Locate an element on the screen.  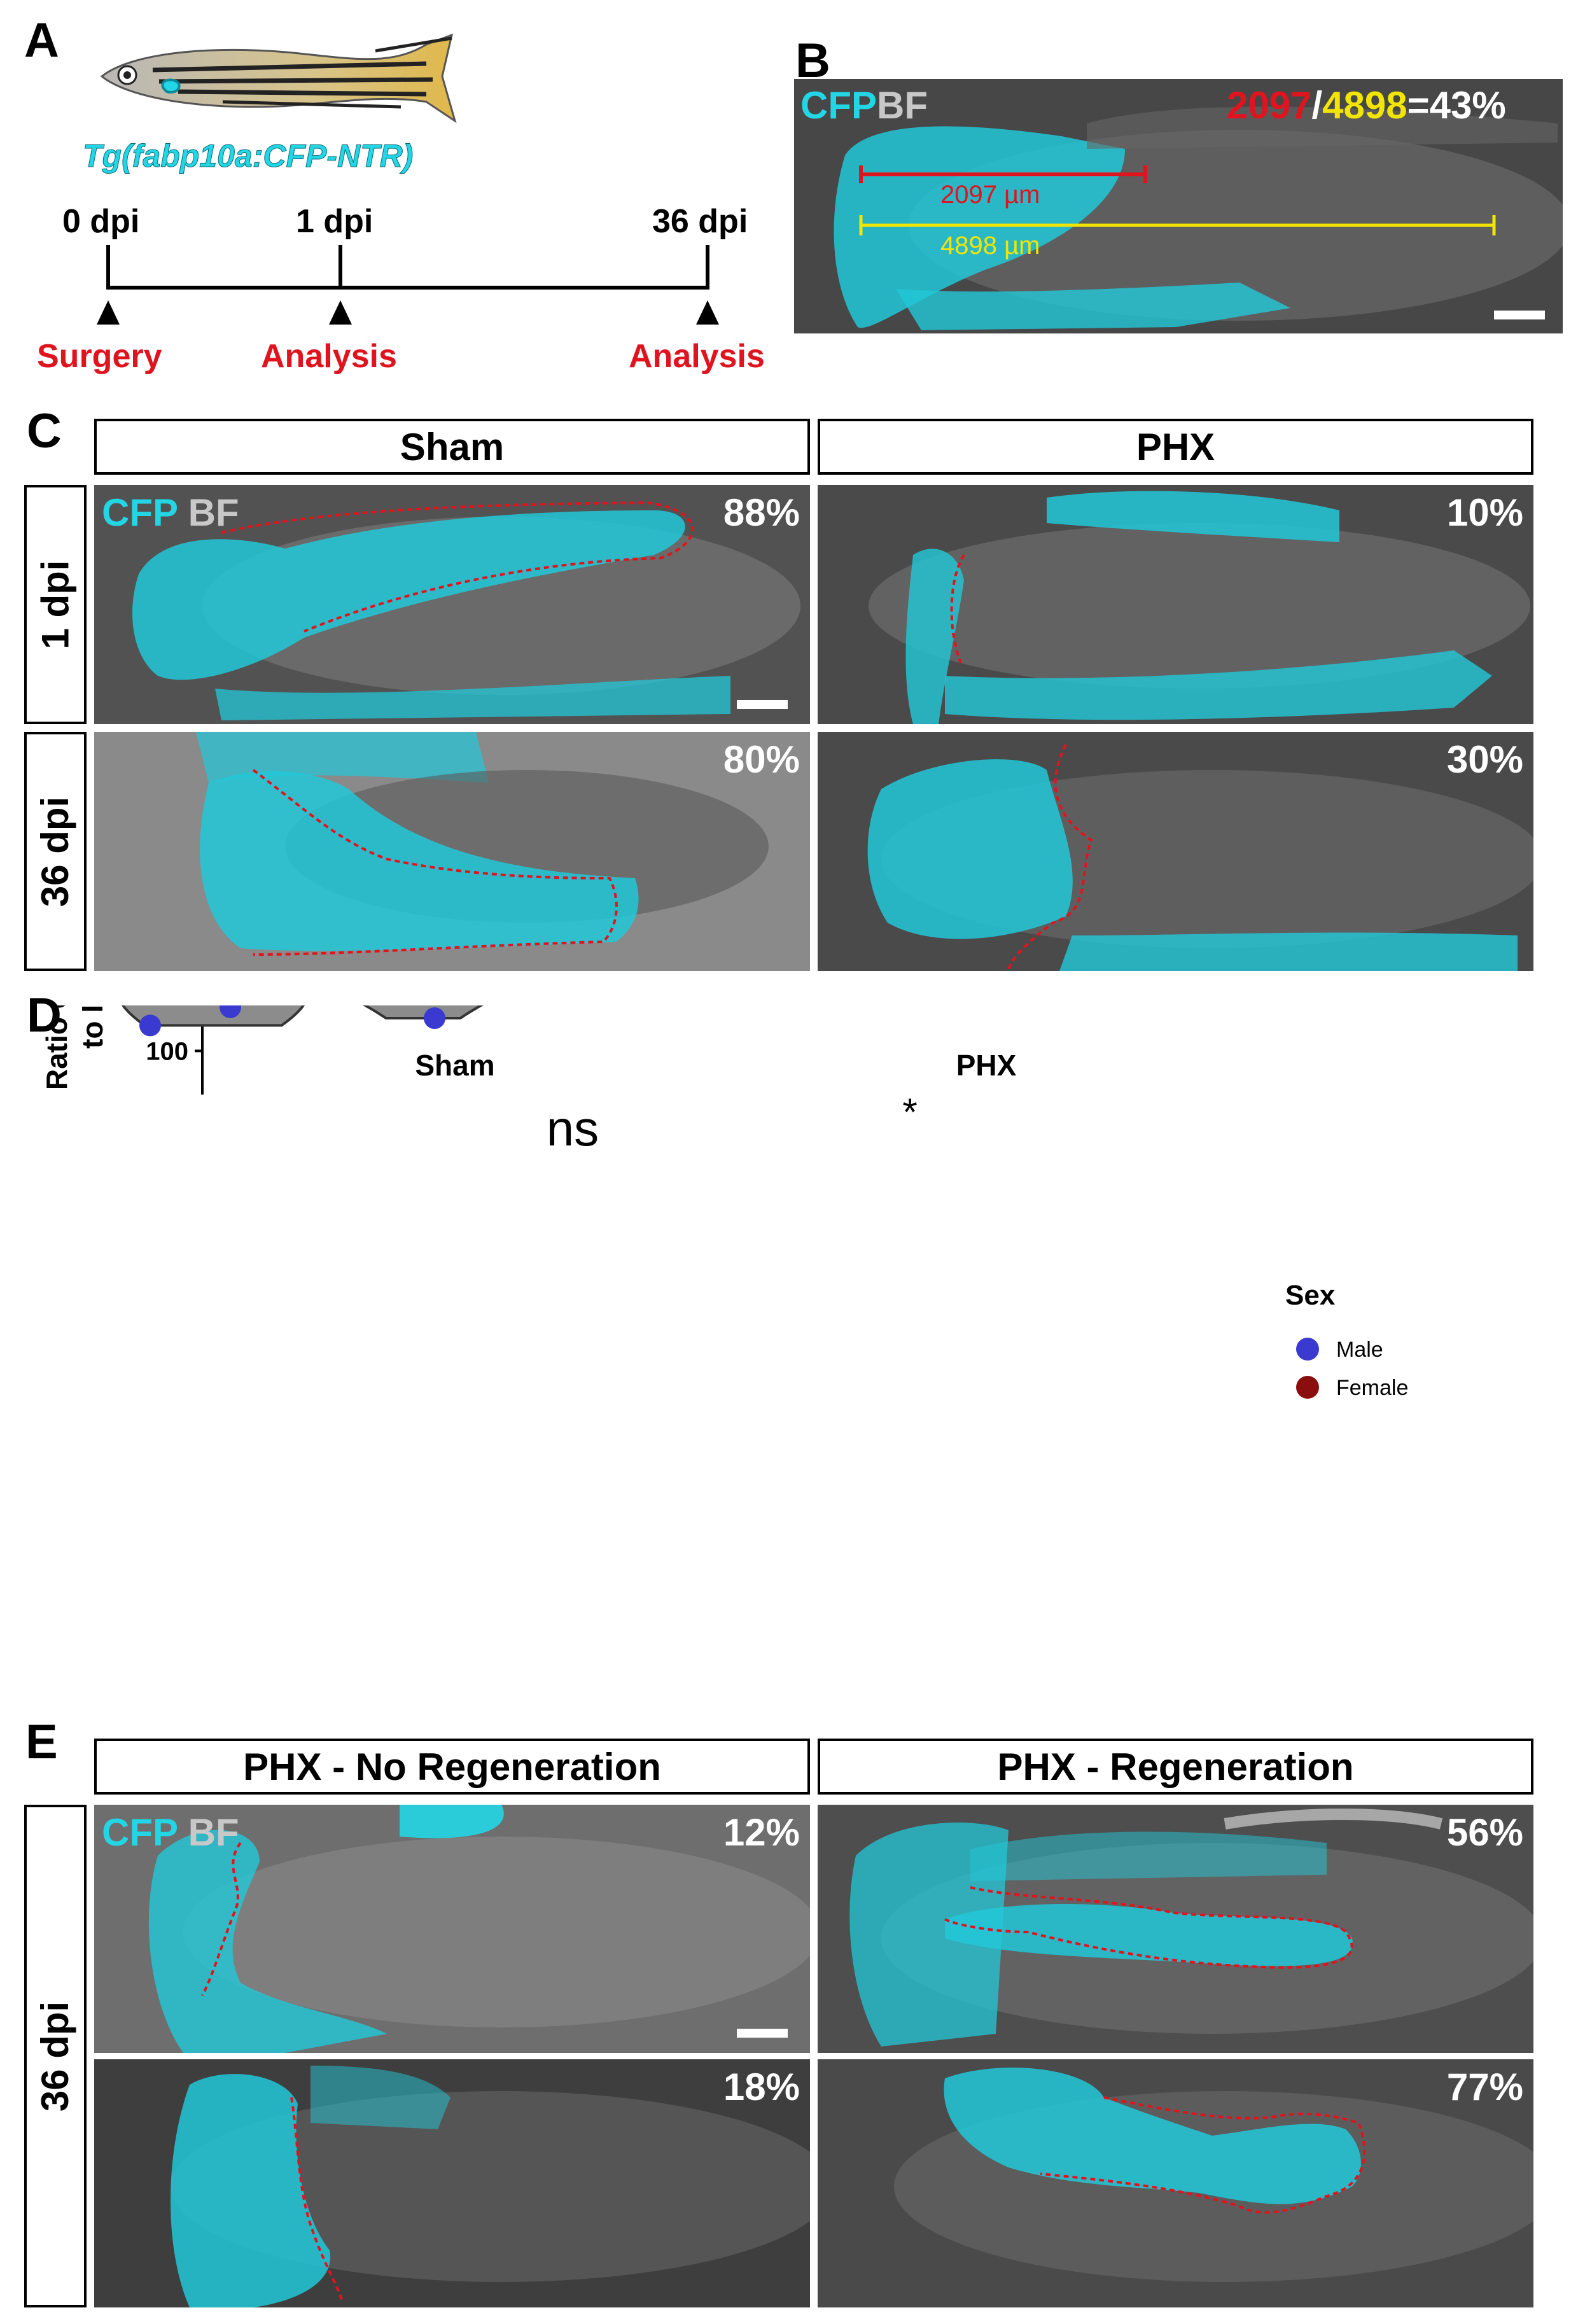
timeline-event-0: Surgery is located at coordinates (99, 356).